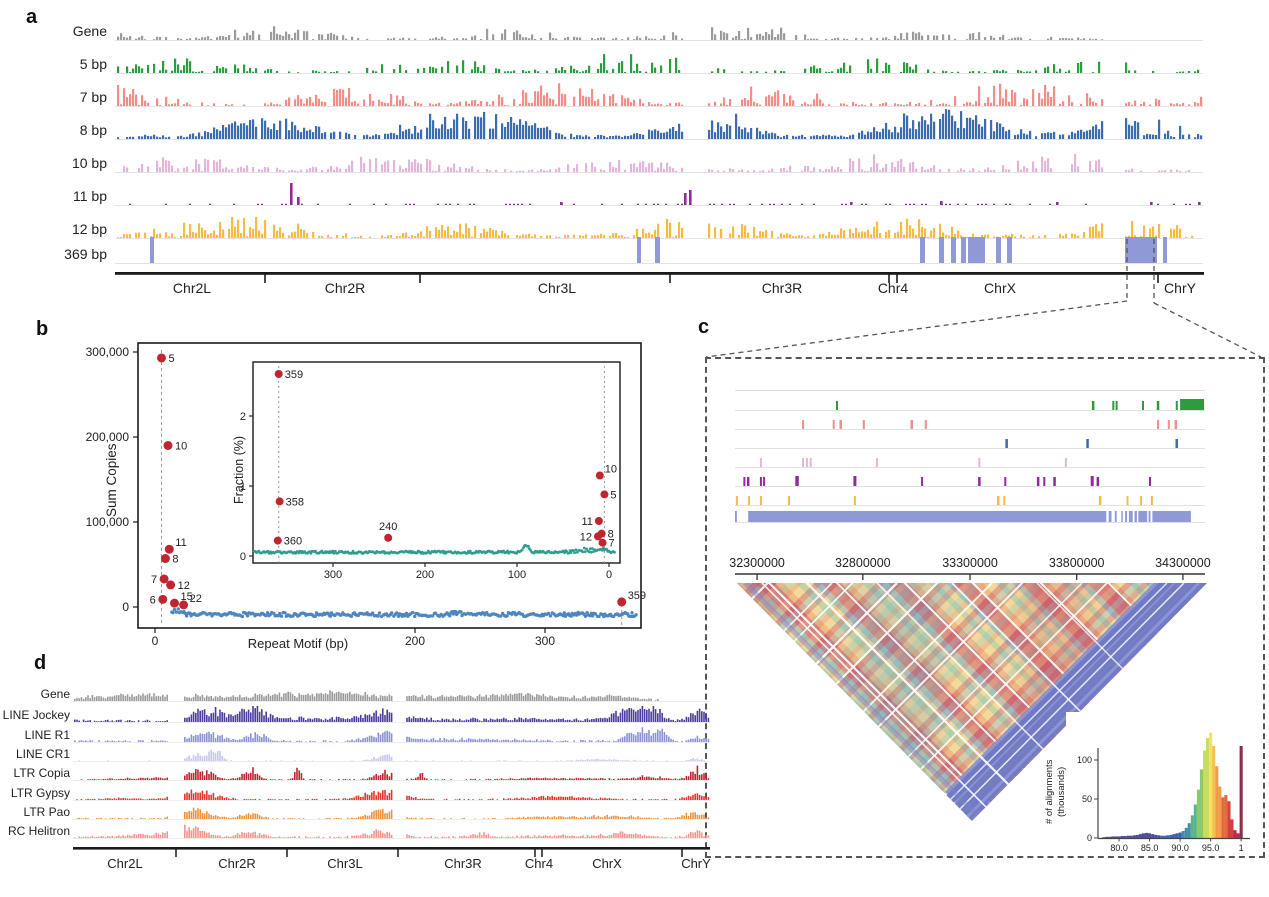  I want to click on track-bars-10bp, so click(657, 162).